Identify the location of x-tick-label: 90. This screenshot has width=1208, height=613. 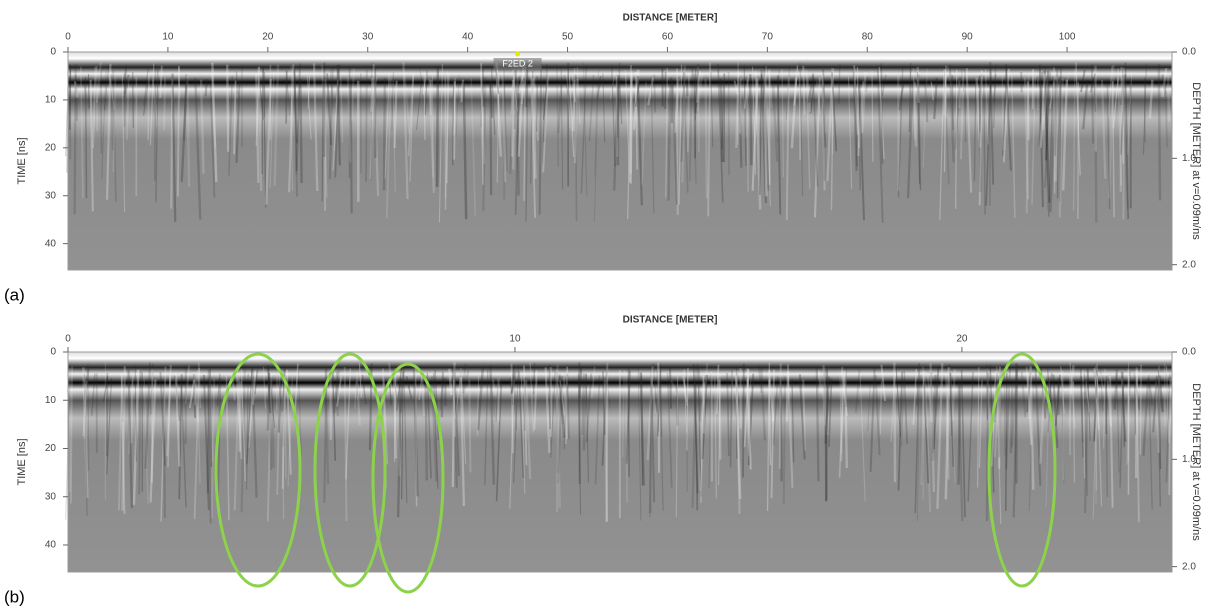
(968, 37).